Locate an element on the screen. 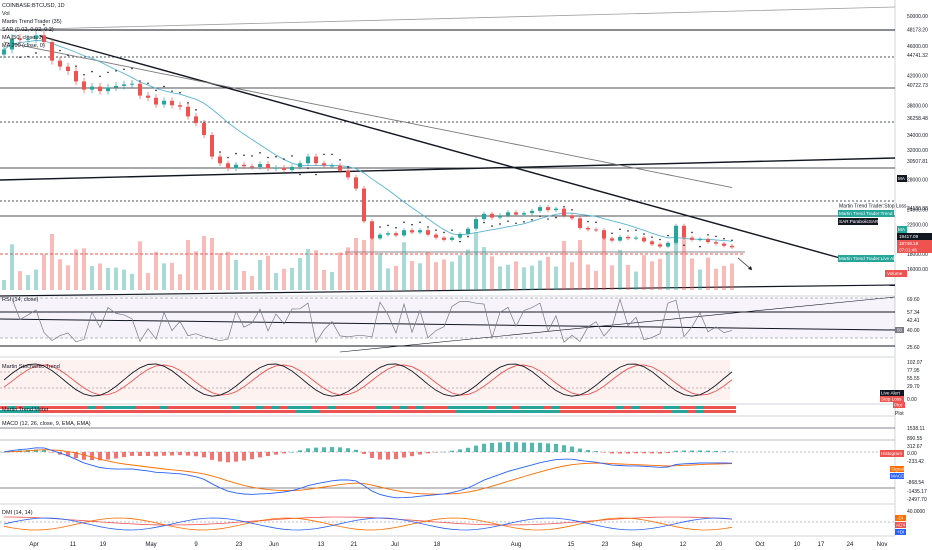 This screenshot has height=550, width=932. price-tick-9: 34000.00 is located at coordinates (917, 136).